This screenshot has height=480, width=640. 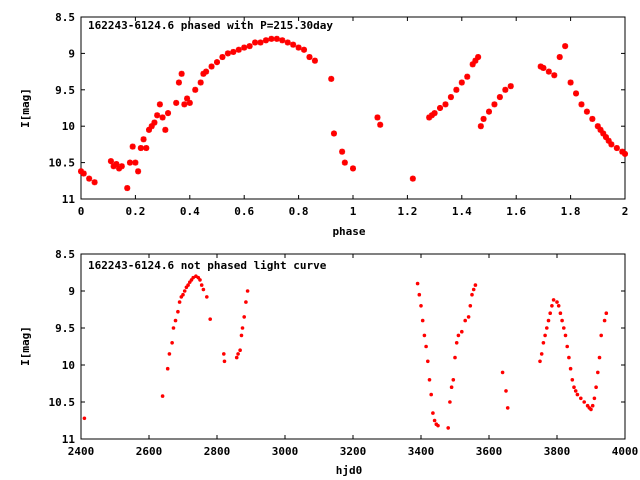 What do you see at coordinates (348, 231) in the screenshot?
I see `x-axis-label: phase` at bounding box center [348, 231].